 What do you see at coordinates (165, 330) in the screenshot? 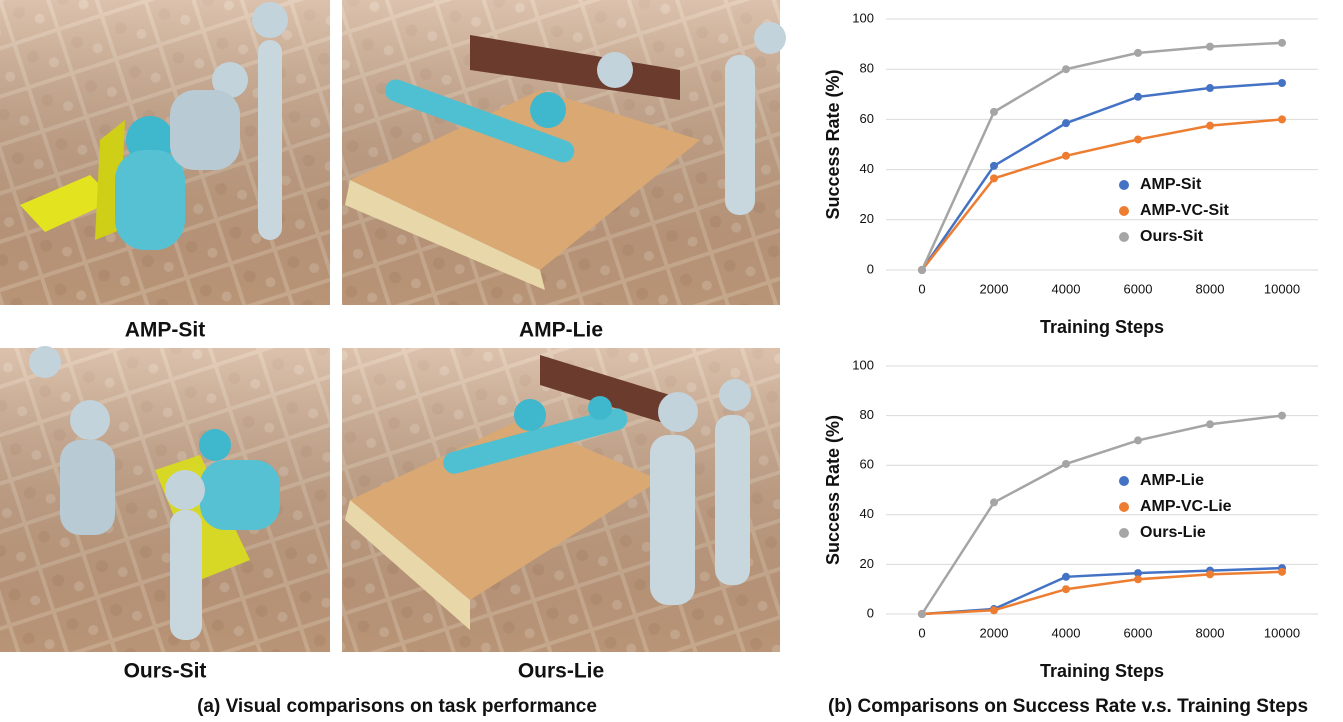
I see `panel-label: AMP-Sit` at bounding box center [165, 330].